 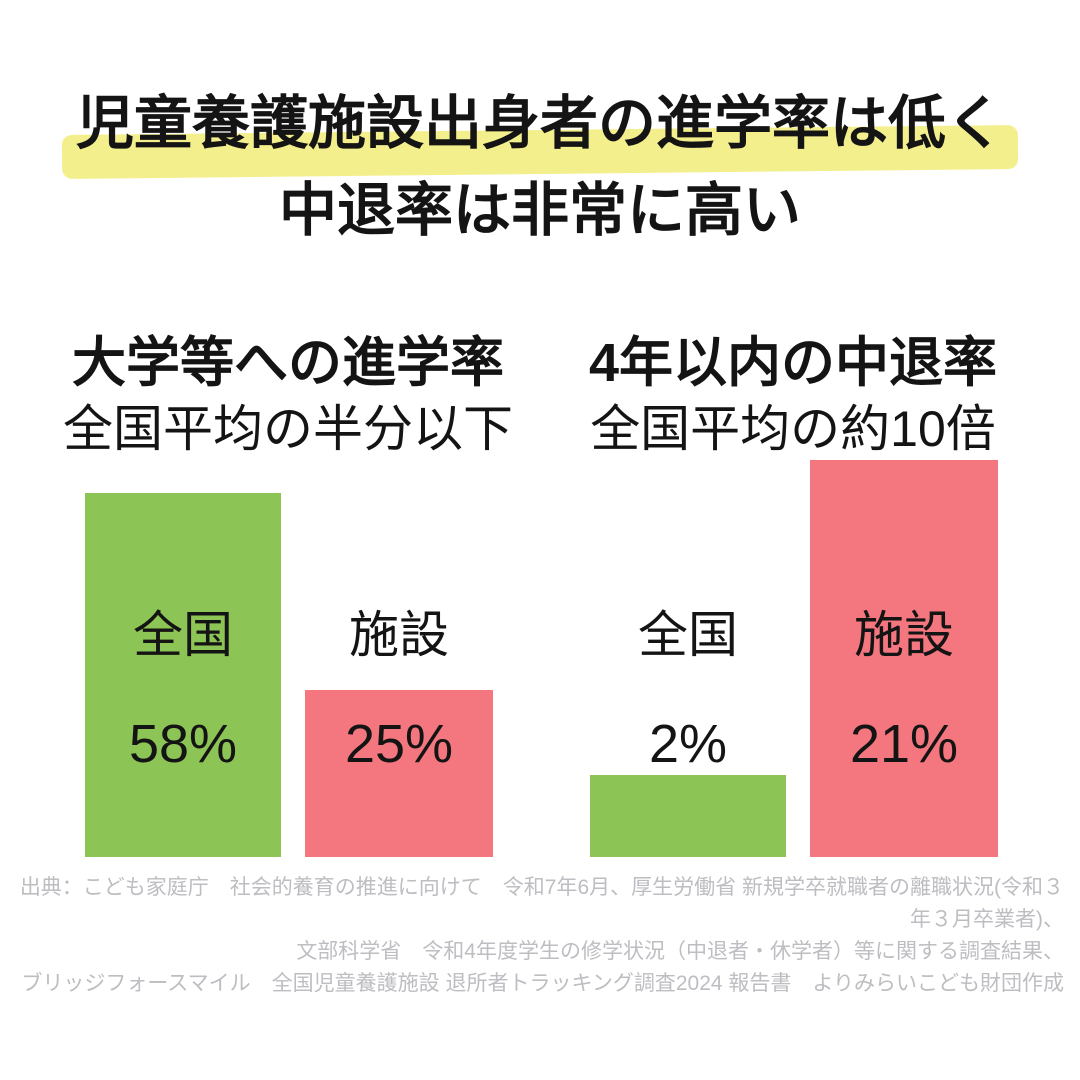 I want to click on bar-national-dropout, so click(x=688, y=816).